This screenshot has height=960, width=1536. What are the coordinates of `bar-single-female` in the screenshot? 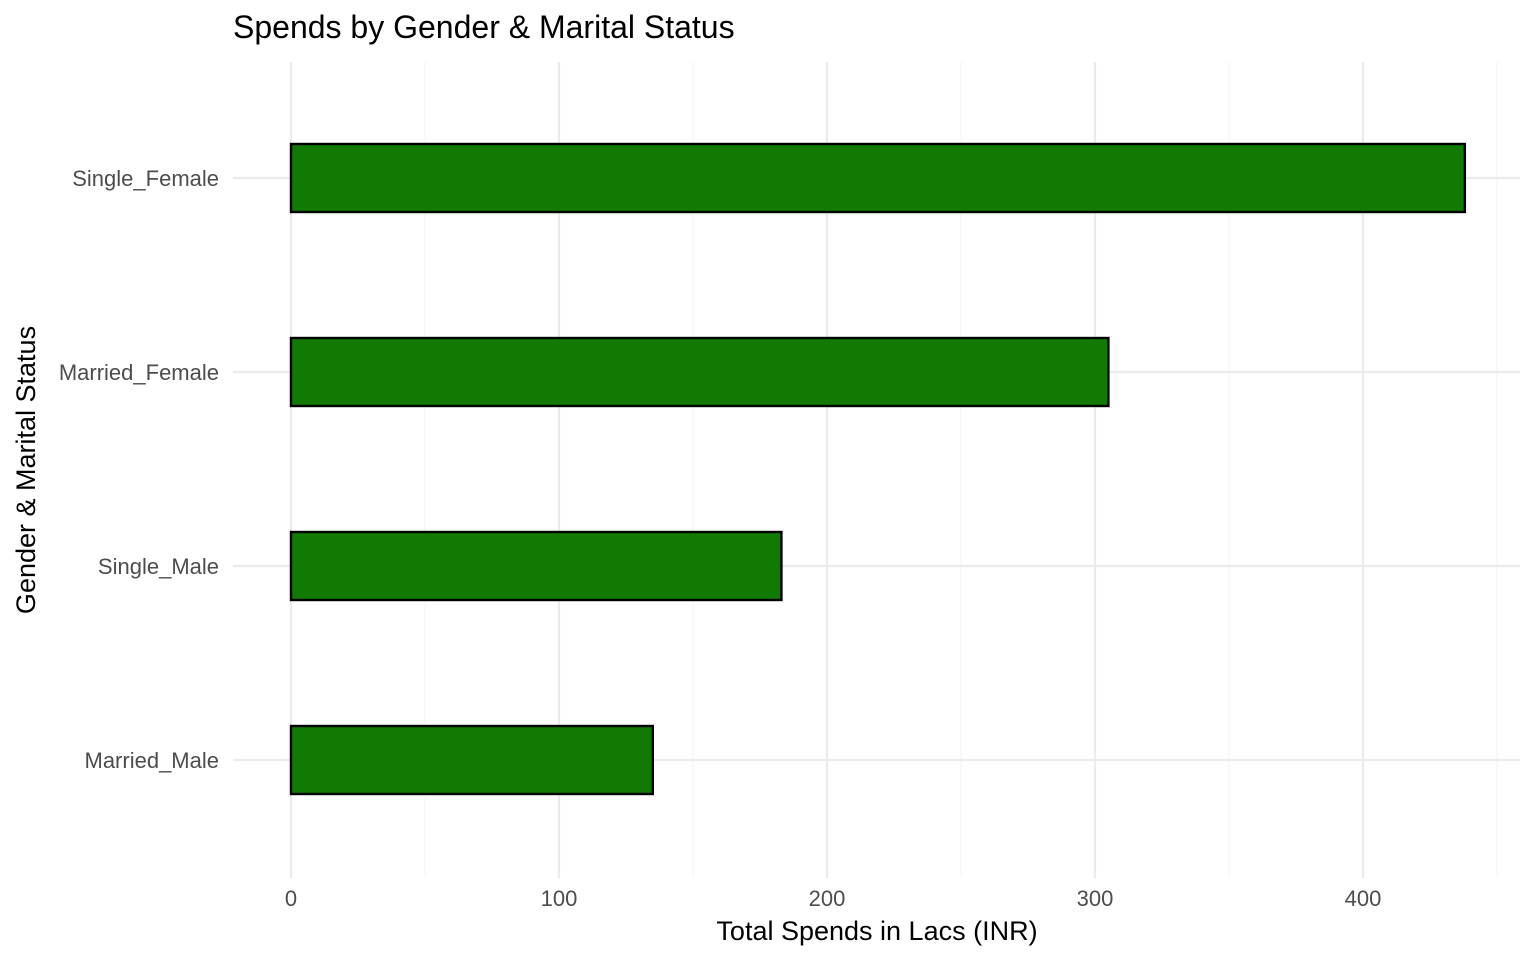 It's located at (878, 178).